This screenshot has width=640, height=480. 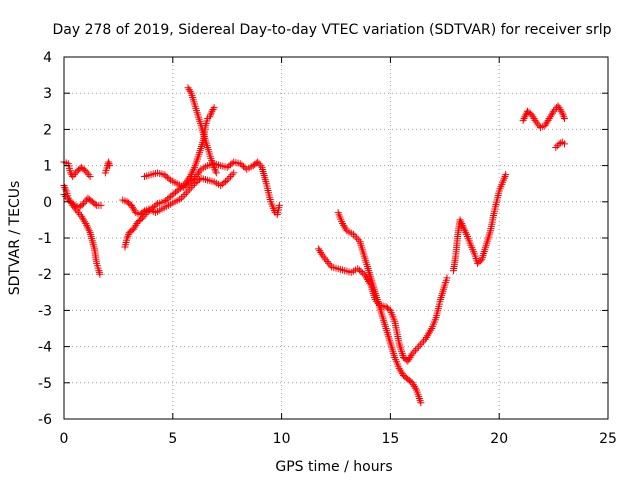 What do you see at coordinates (608, 439) in the screenshot?
I see `x-tick-label: 25` at bounding box center [608, 439].